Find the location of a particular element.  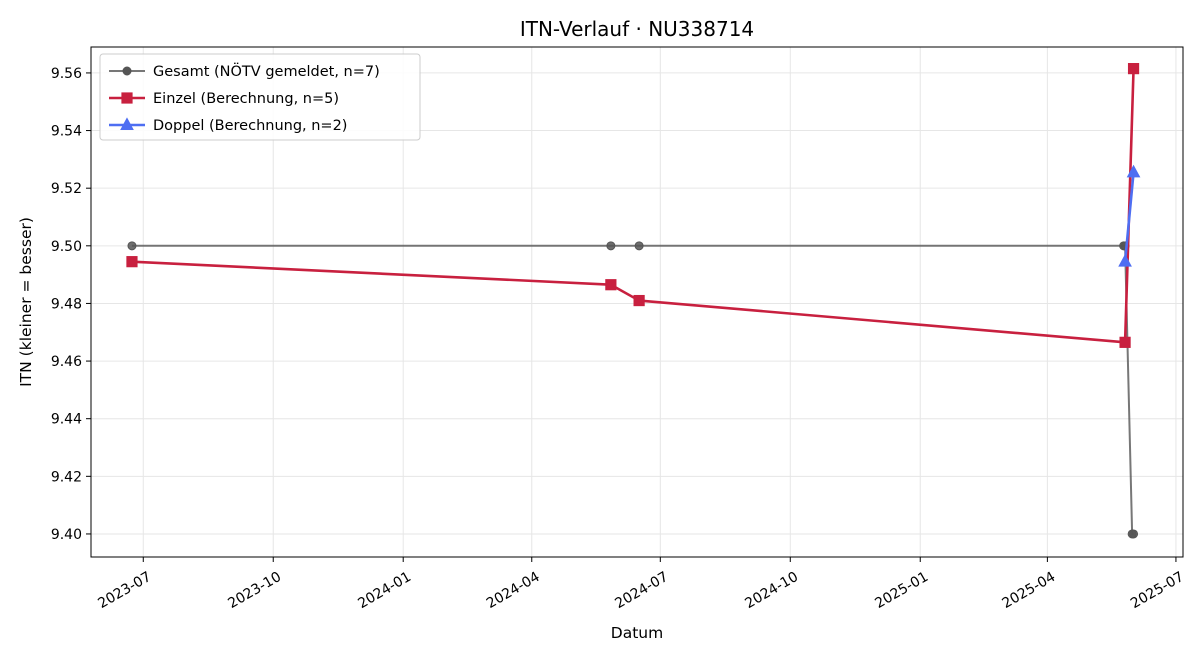

y-tick-label: 9.48 is located at coordinates (66, 304).